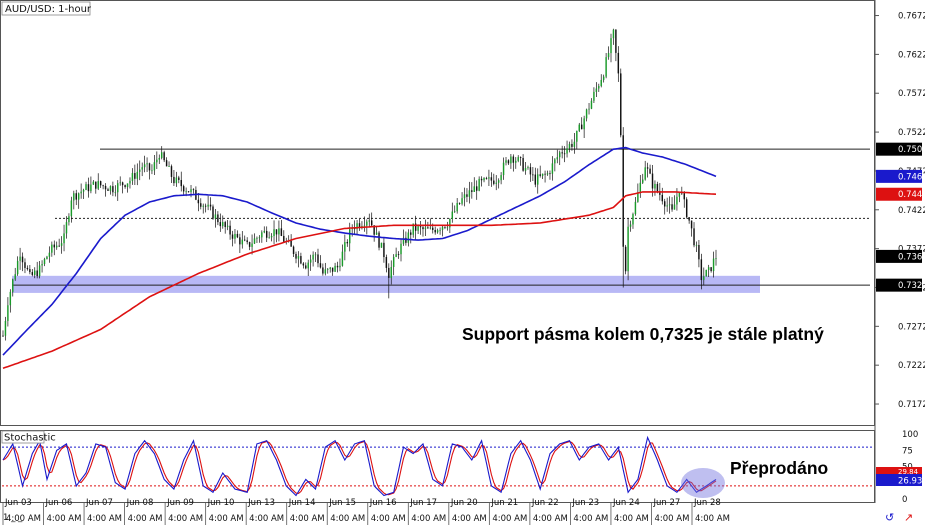 This screenshot has width=925, height=525. What do you see at coordinates (180, 503) in the screenshot?
I see `x-date-label: Jun 09` at bounding box center [180, 503].